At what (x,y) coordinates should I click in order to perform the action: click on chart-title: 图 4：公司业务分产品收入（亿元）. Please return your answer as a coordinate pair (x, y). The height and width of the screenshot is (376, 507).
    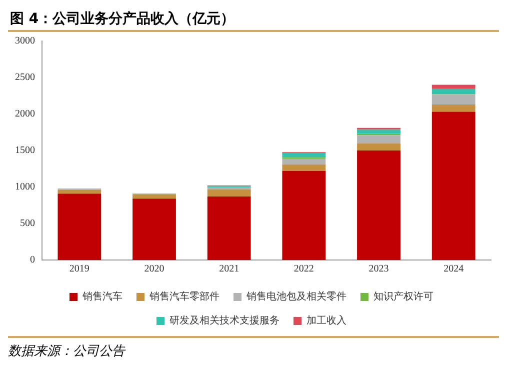
    Looking at the image, I should click on (122, 19).